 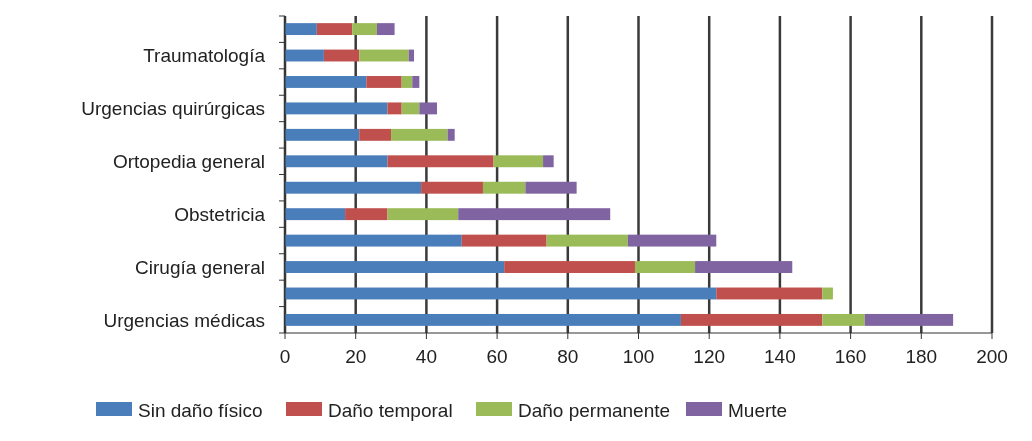 What do you see at coordinates (356, 356) in the screenshot?
I see `x-tick-label: 20` at bounding box center [356, 356].